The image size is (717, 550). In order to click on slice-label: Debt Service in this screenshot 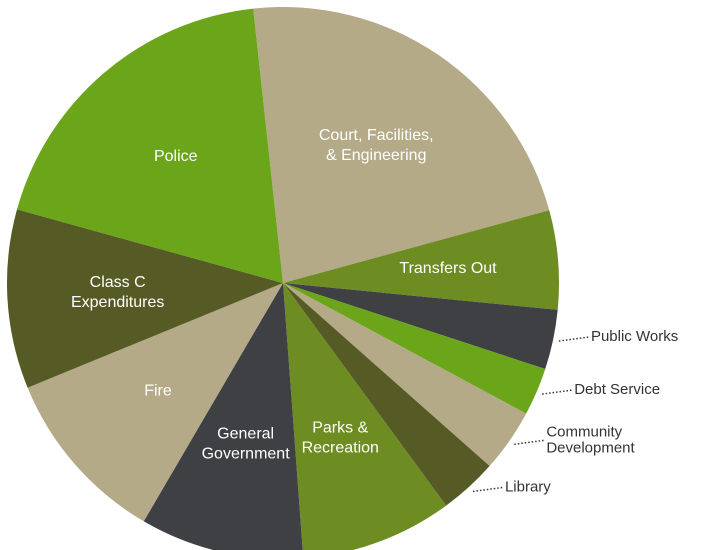, I will do `click(617, 389)`.